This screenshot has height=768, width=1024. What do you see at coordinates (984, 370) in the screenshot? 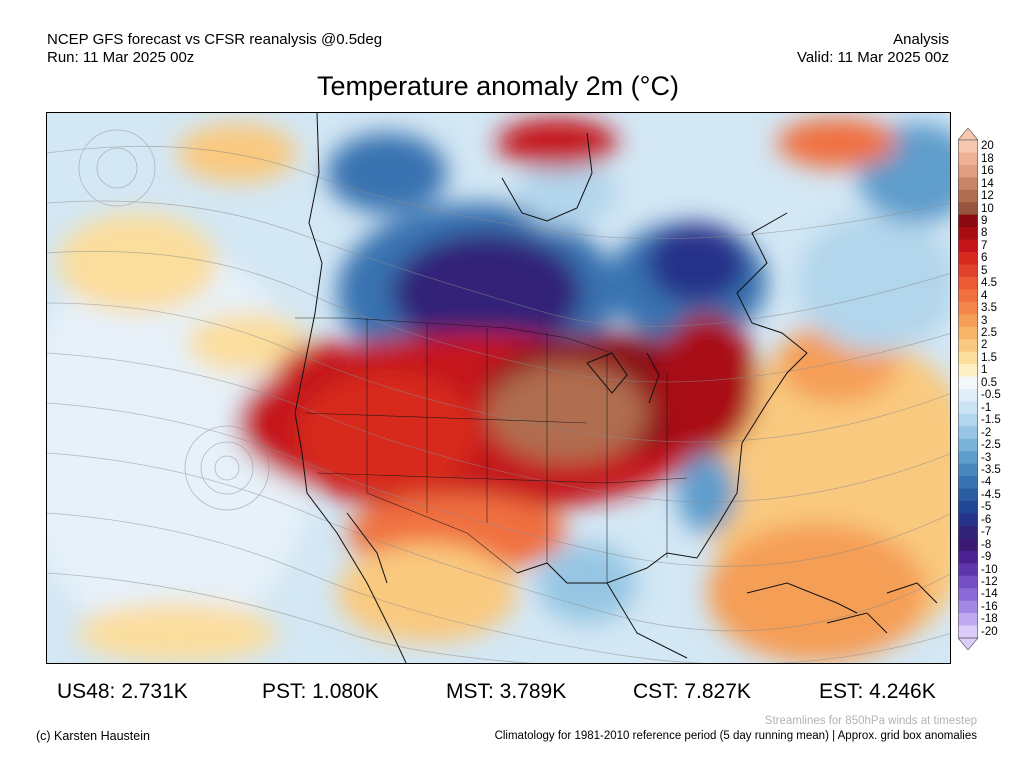
I see `color-scale-label: 1` at bounding box center [984, 370].